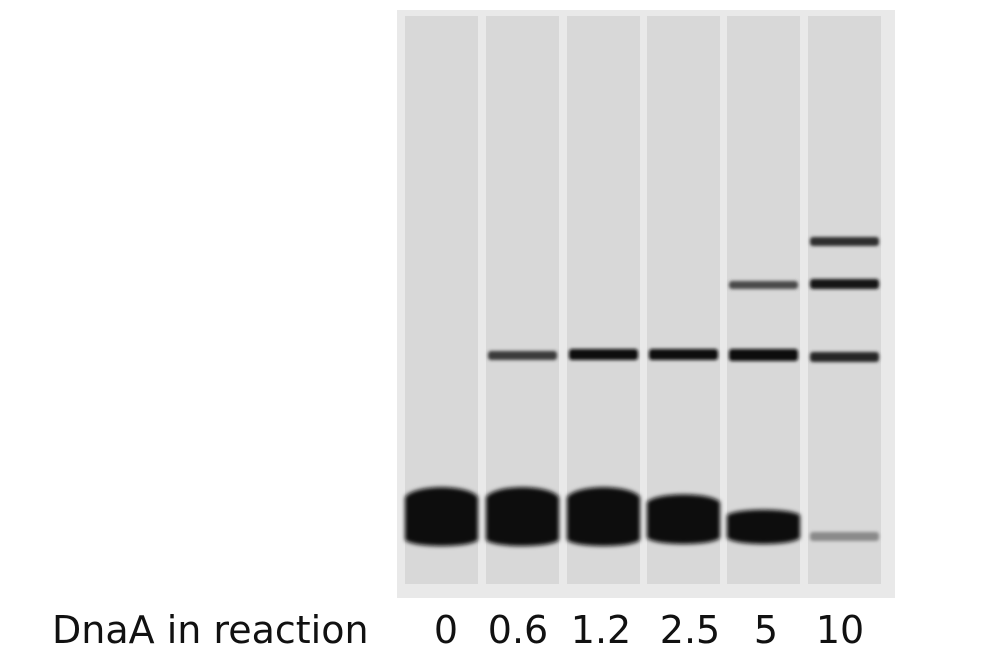 Image resolution: width=999 pixels, height=668 pixels. Describe the element at coordinates (446, 630) in the screenshot. I see `lane-label-1: 0` at that location.